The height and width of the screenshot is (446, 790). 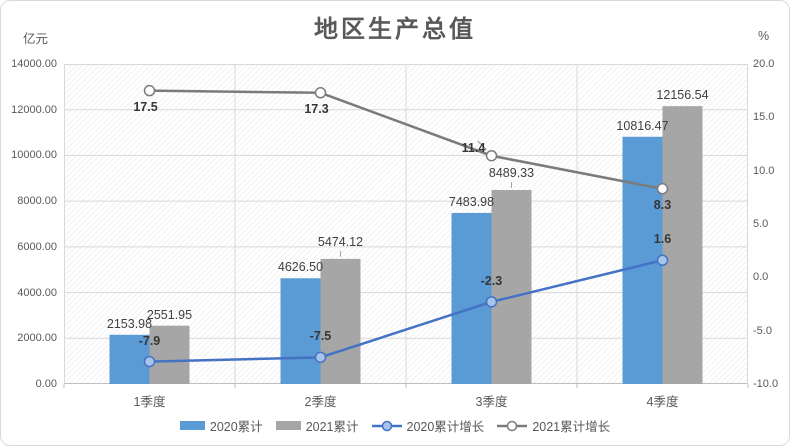 I want to click on line-label-2020累计增长-q1: -7.9, so click(x=149, y=340).